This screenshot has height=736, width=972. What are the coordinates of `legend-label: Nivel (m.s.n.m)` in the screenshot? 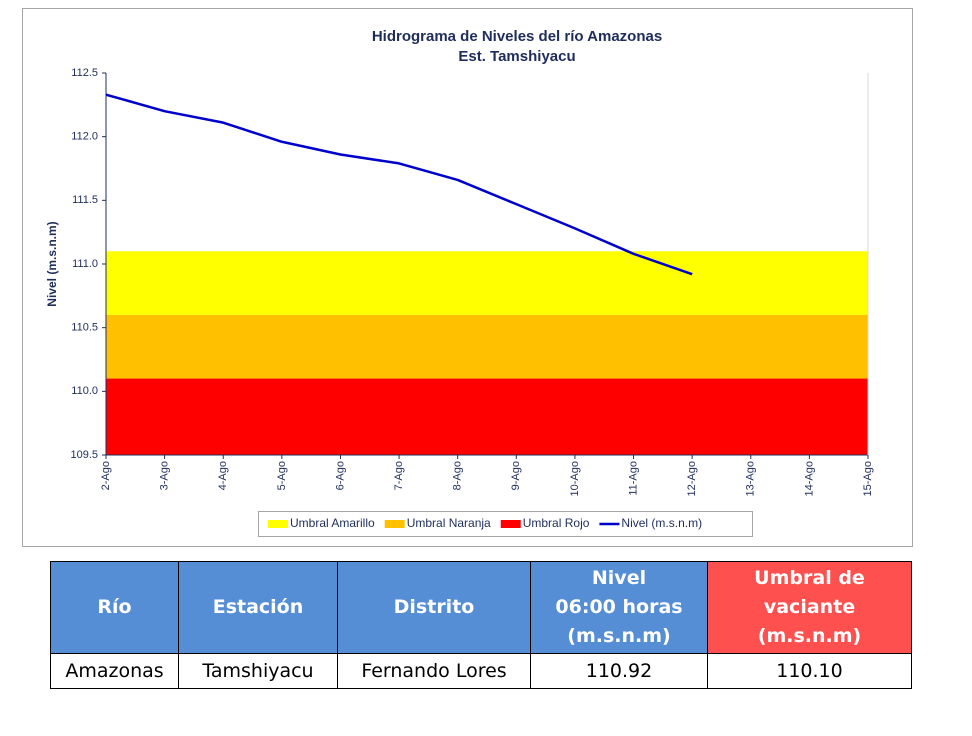 It's located at (661, 523).